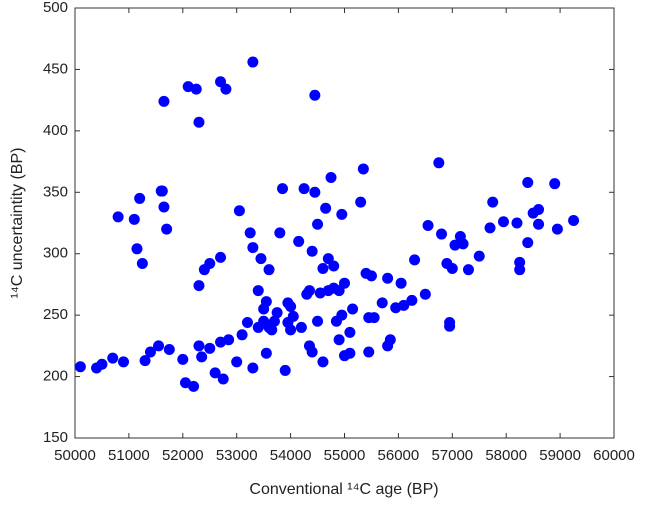 The width and height of the screenshot is (645, 507). Describe the element at coordinates (399, 455) in the screenshot. I see `x-tick-label: 56000` at that location.